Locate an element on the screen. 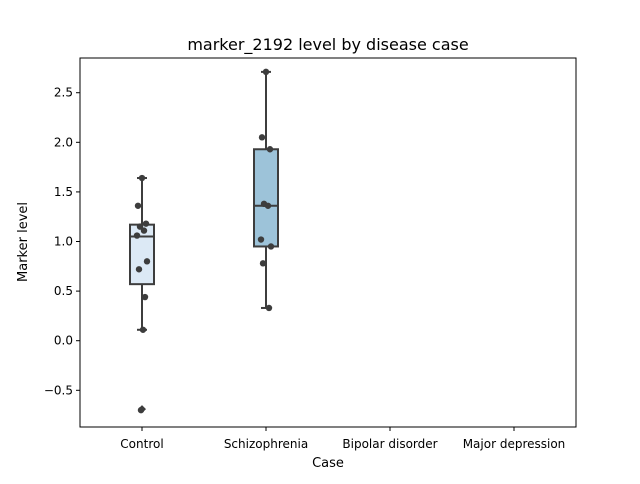 This screenshot has width=640, height=484. x-tick-label: Bipolar disorder is located at coordinates (389, 444).